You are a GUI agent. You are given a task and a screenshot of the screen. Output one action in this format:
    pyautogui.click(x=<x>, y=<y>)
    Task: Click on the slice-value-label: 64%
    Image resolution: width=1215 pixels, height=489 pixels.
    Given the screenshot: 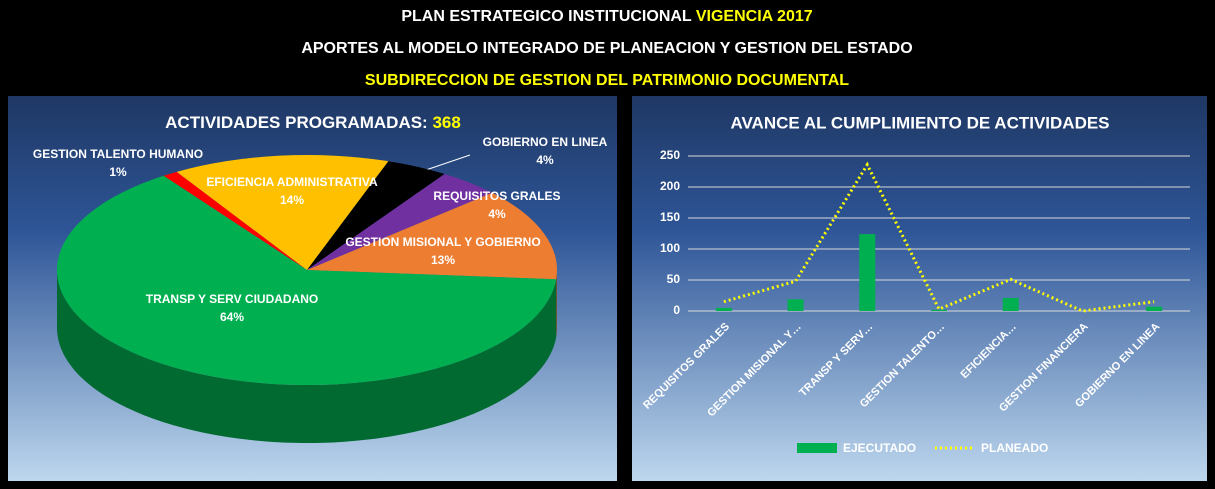 What is the action you would take?
    pyautogui.click(x=232, y=317)
    